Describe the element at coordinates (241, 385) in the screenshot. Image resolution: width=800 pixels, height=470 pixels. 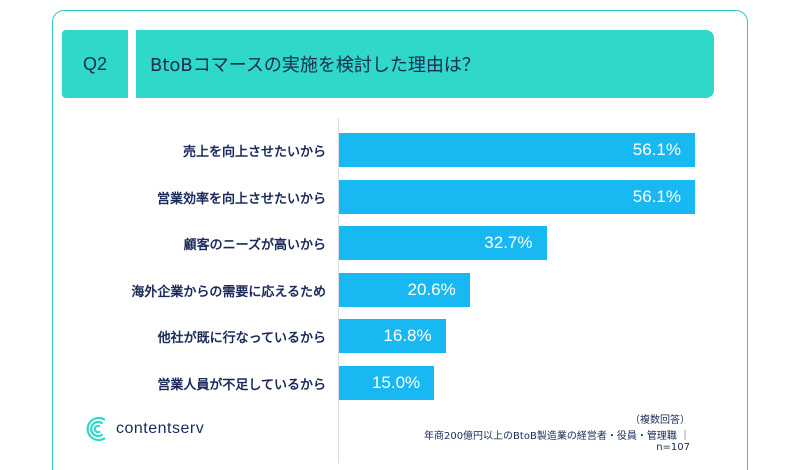
I see `category-label: 営業人員が不足しているから` at that location.